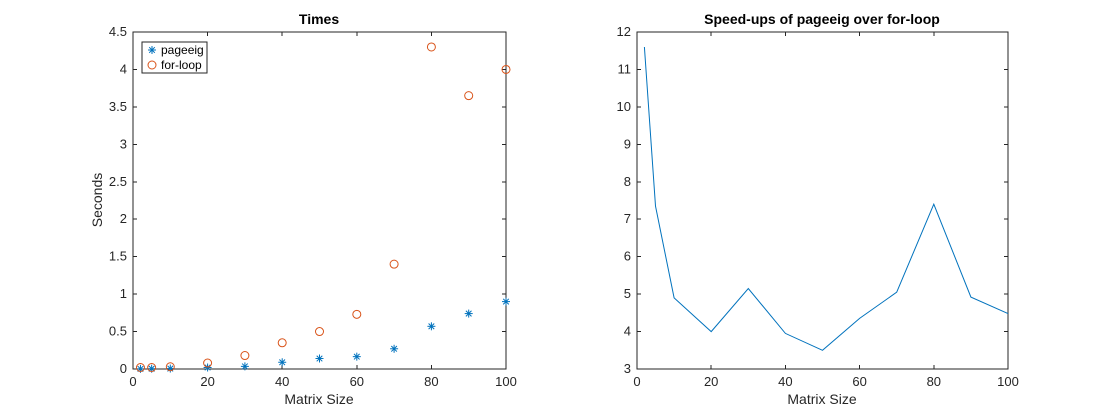 The image size is (1113, 417). What do you see at coordinates (123, 368) in the screenshot?
I see `y-tick-label: 0` at bounding box center [123, 368].